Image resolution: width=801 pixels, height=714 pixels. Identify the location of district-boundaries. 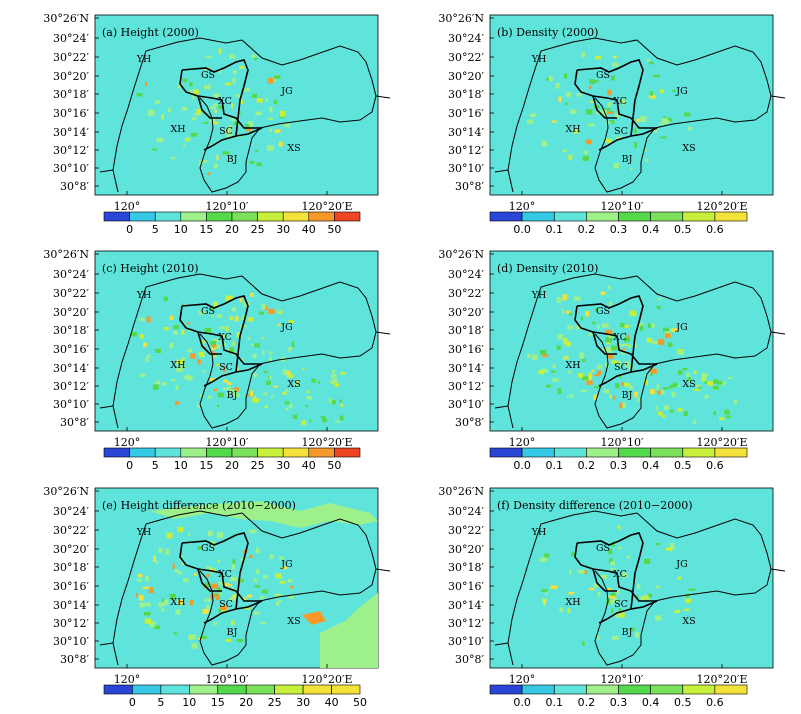
(245, 588).